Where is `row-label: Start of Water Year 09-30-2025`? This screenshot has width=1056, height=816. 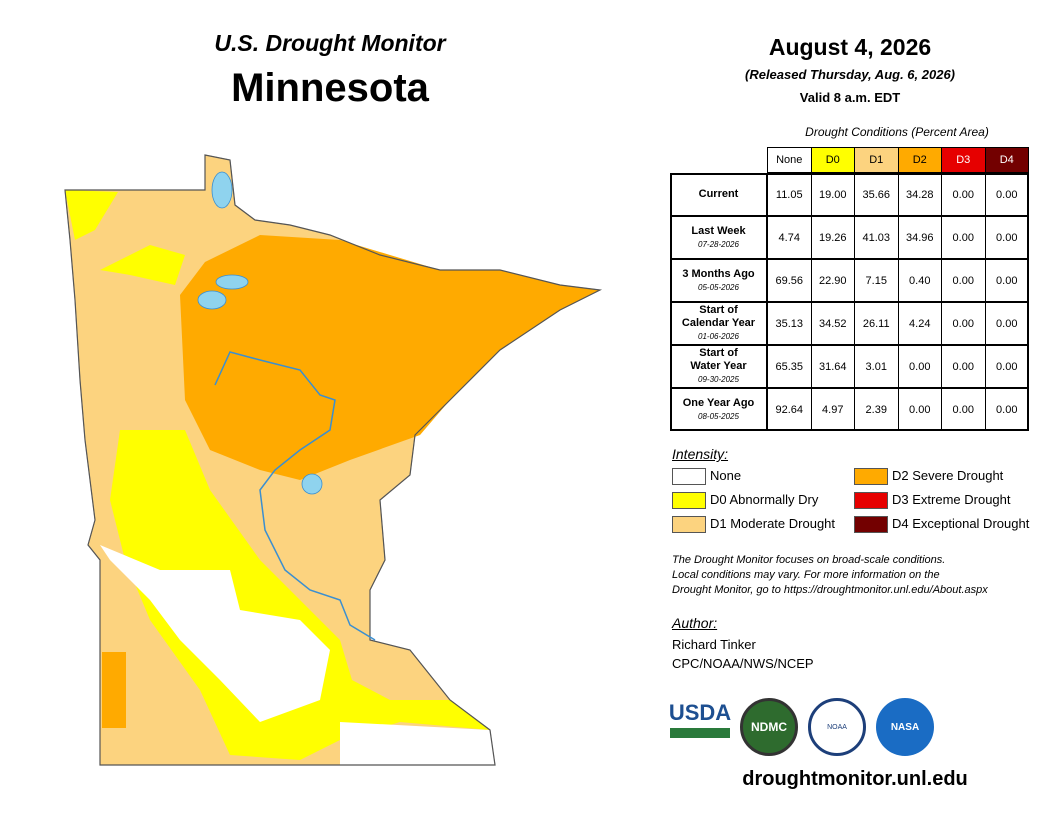
row-label: Start of Water Year 09-30-2025 is located at coordinates (718, 366).